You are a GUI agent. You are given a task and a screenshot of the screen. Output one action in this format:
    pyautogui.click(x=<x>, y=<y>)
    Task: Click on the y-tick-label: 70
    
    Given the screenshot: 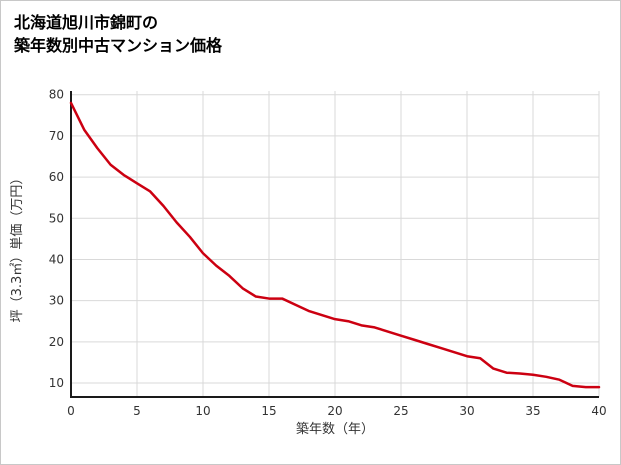 What is the action you would take?
    pyautogui.click(x=56, y=136)
    